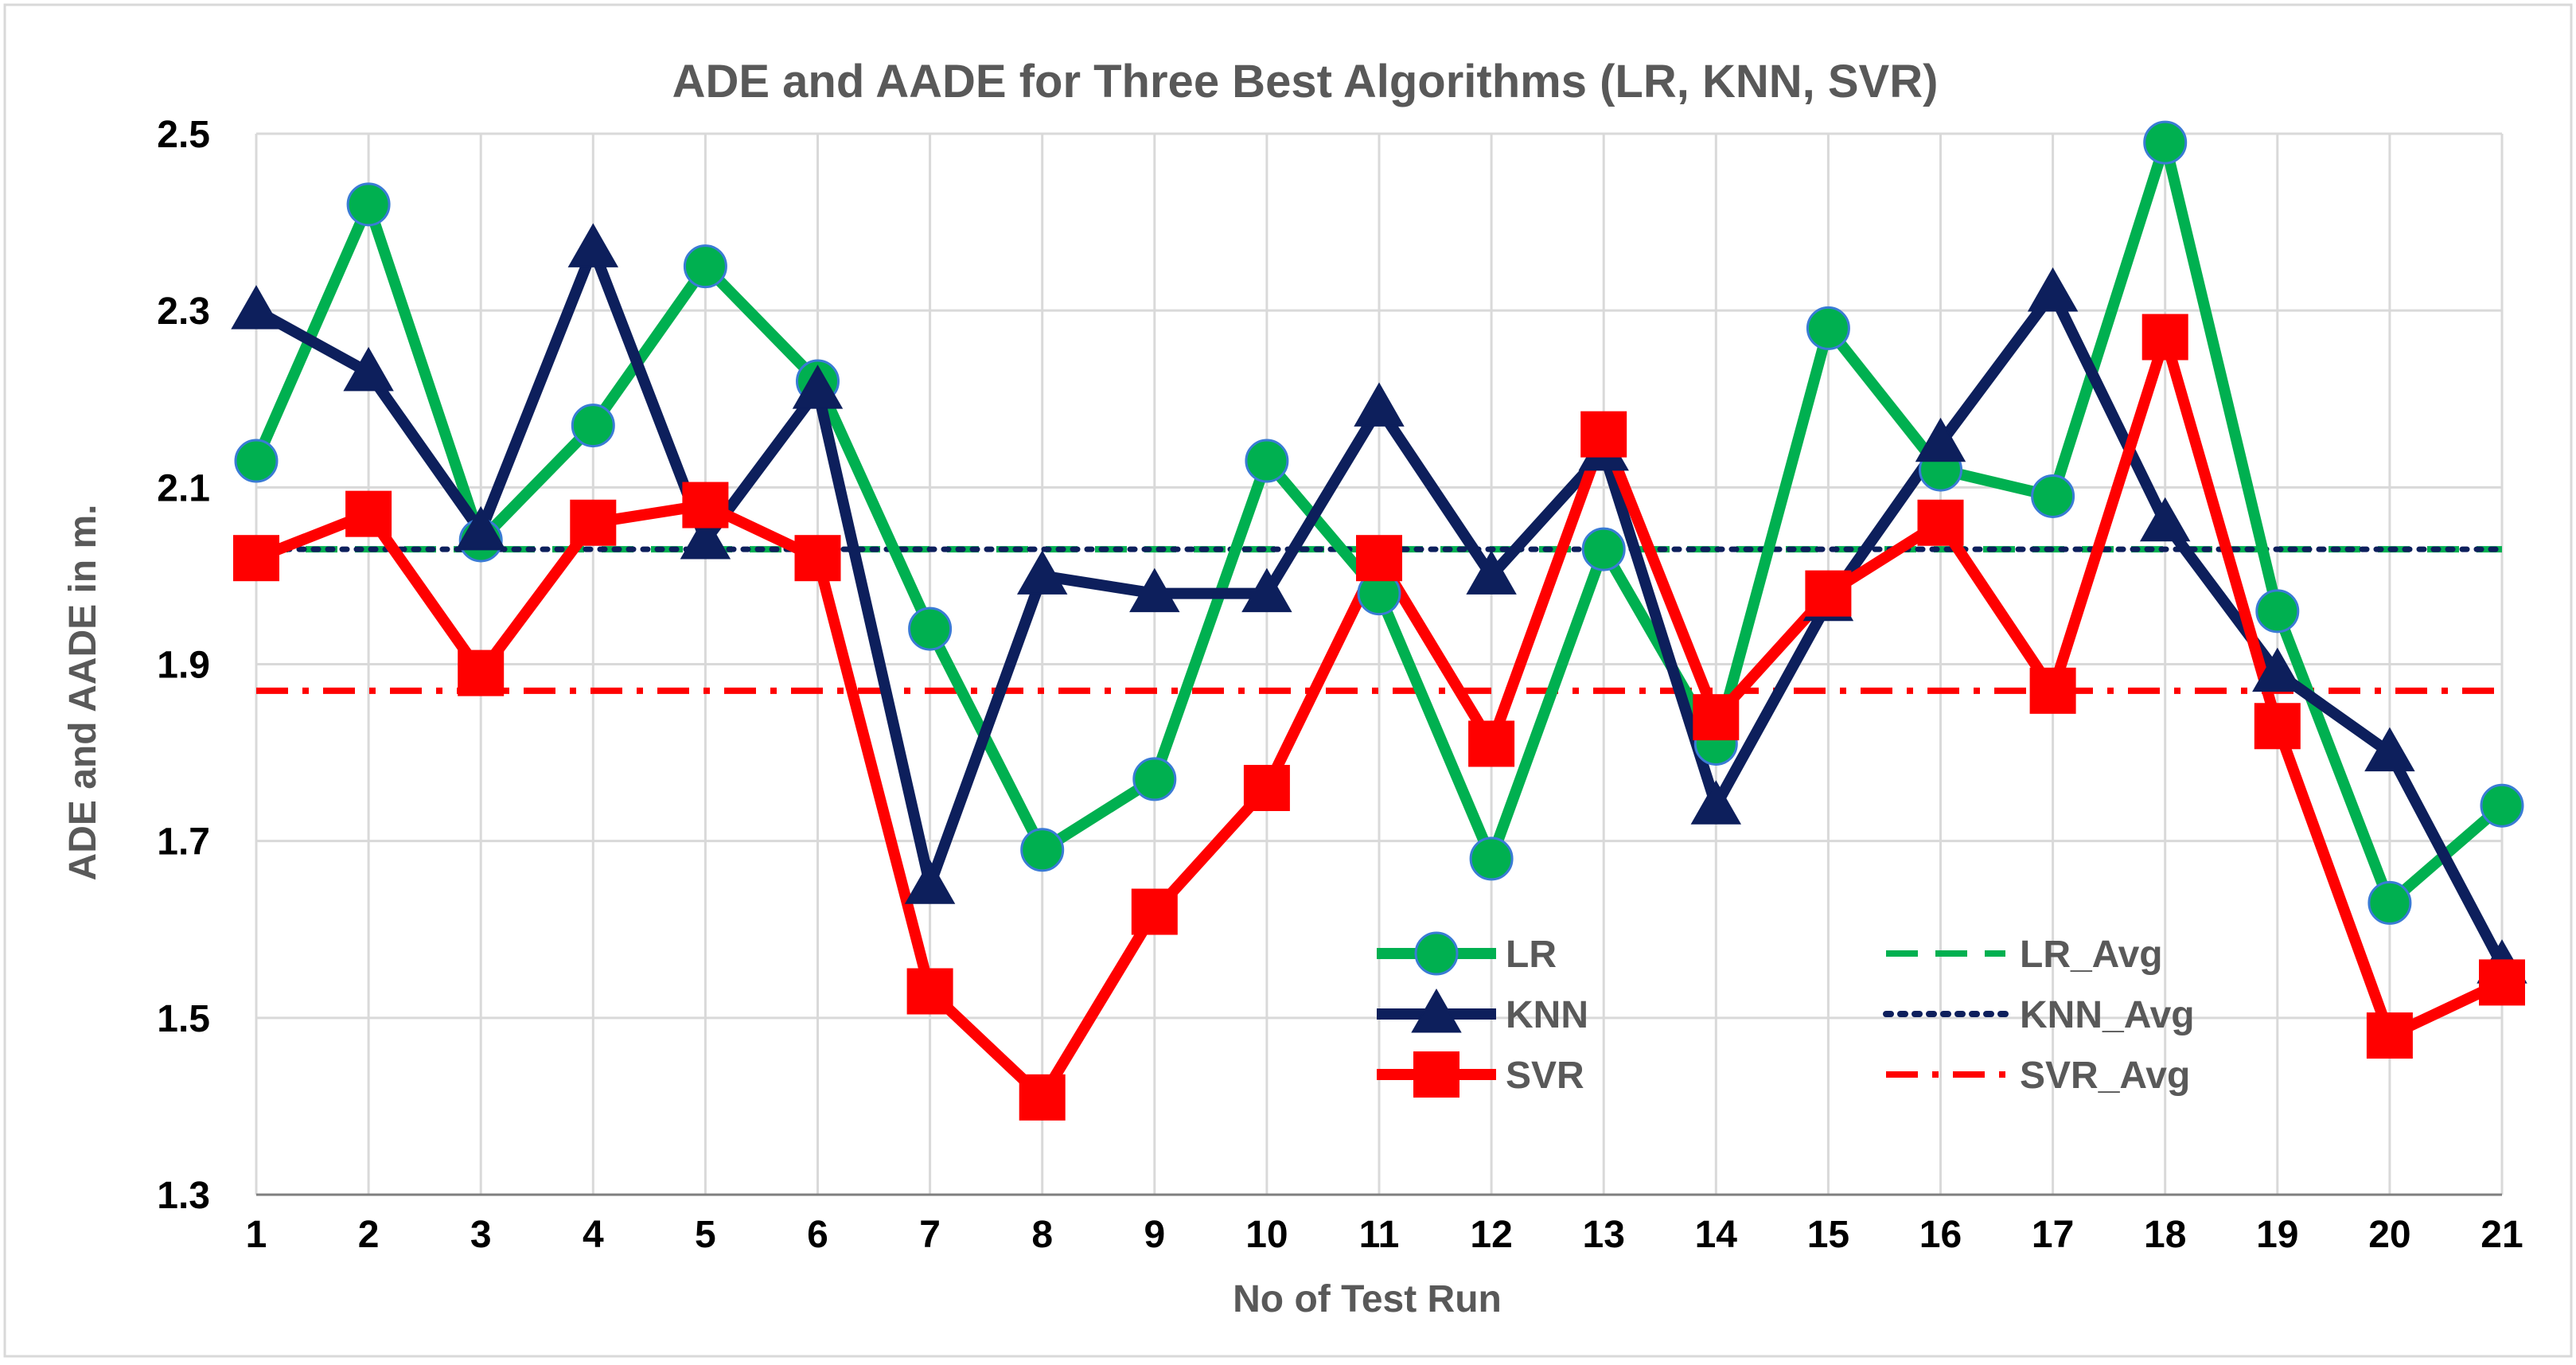 This screenshot has height=1365, width=2576. What do you see at coordinates (2165, 1235) in the screenshot?
I see `x-tick-label: 18` at bounding box center [2165, 1235].